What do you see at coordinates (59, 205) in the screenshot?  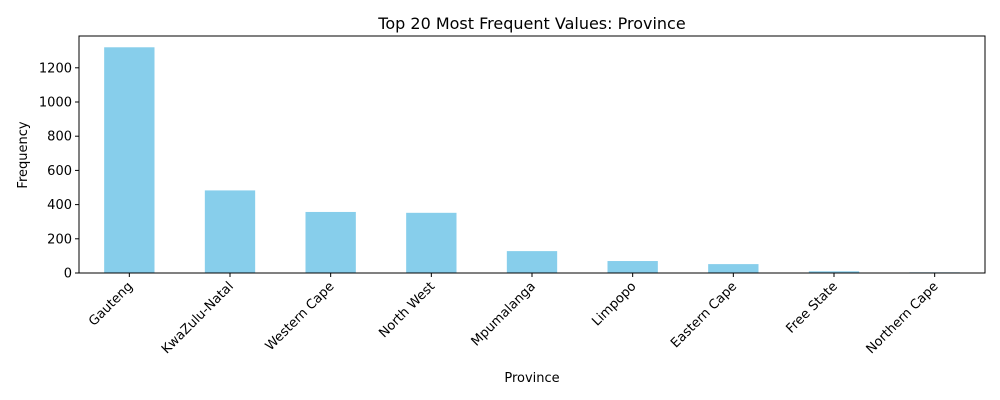 I see `y-tick-label: 400` at bounding box center [59, 205].